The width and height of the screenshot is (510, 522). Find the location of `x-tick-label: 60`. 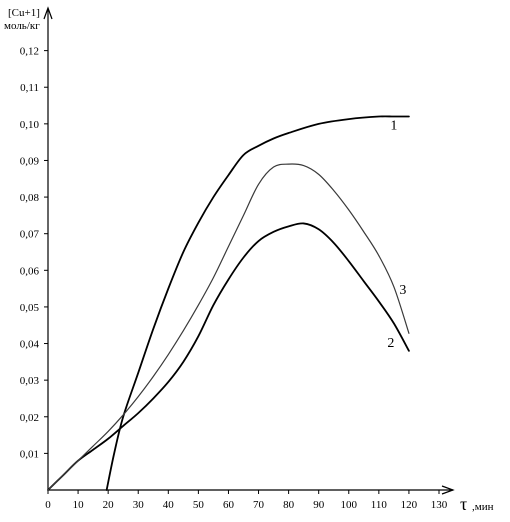

x-tick-label: 60 is located at coordinates (229, 505).